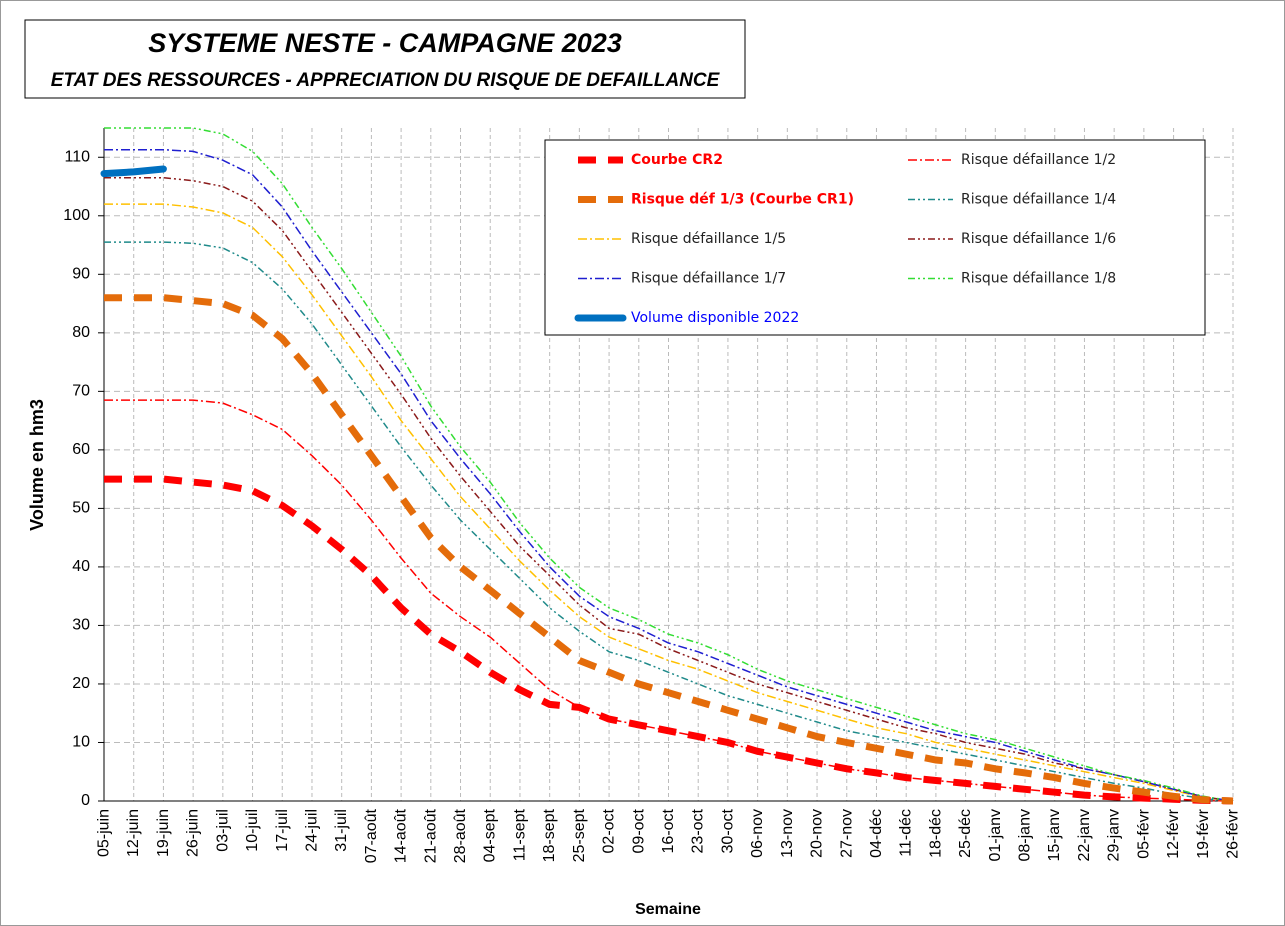 This screenshot has height=926, width=1285. What do you see at coordinates (995, 835) in the screenshot?
I see `x-tick-label: 01-janv` at bounding box center [995, 835].